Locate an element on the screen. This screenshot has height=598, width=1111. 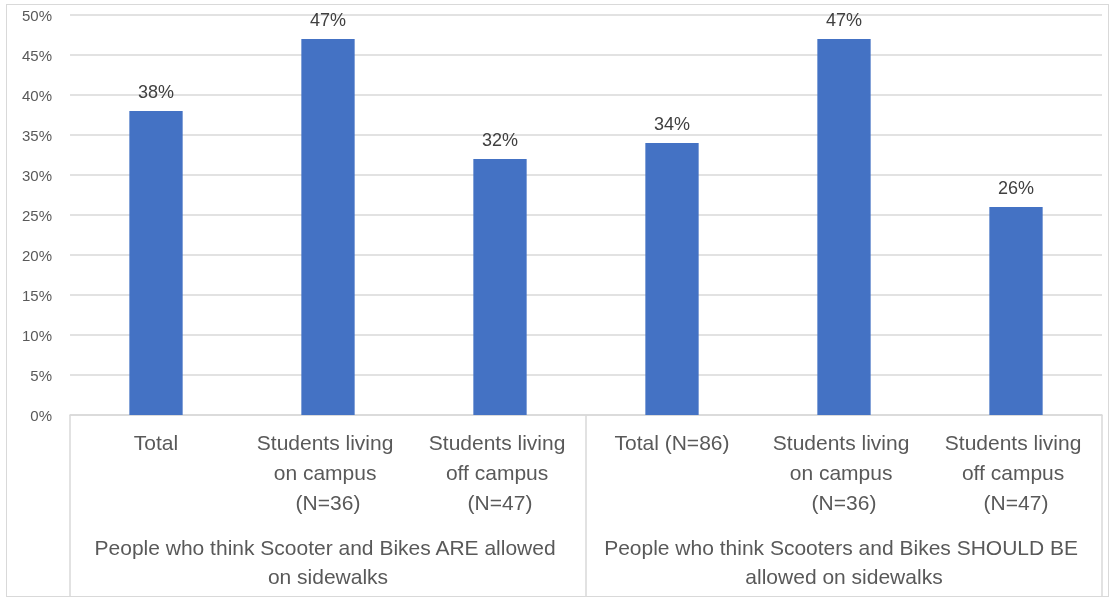
y-tick-label: 40% is located at coordinates (36, 95).